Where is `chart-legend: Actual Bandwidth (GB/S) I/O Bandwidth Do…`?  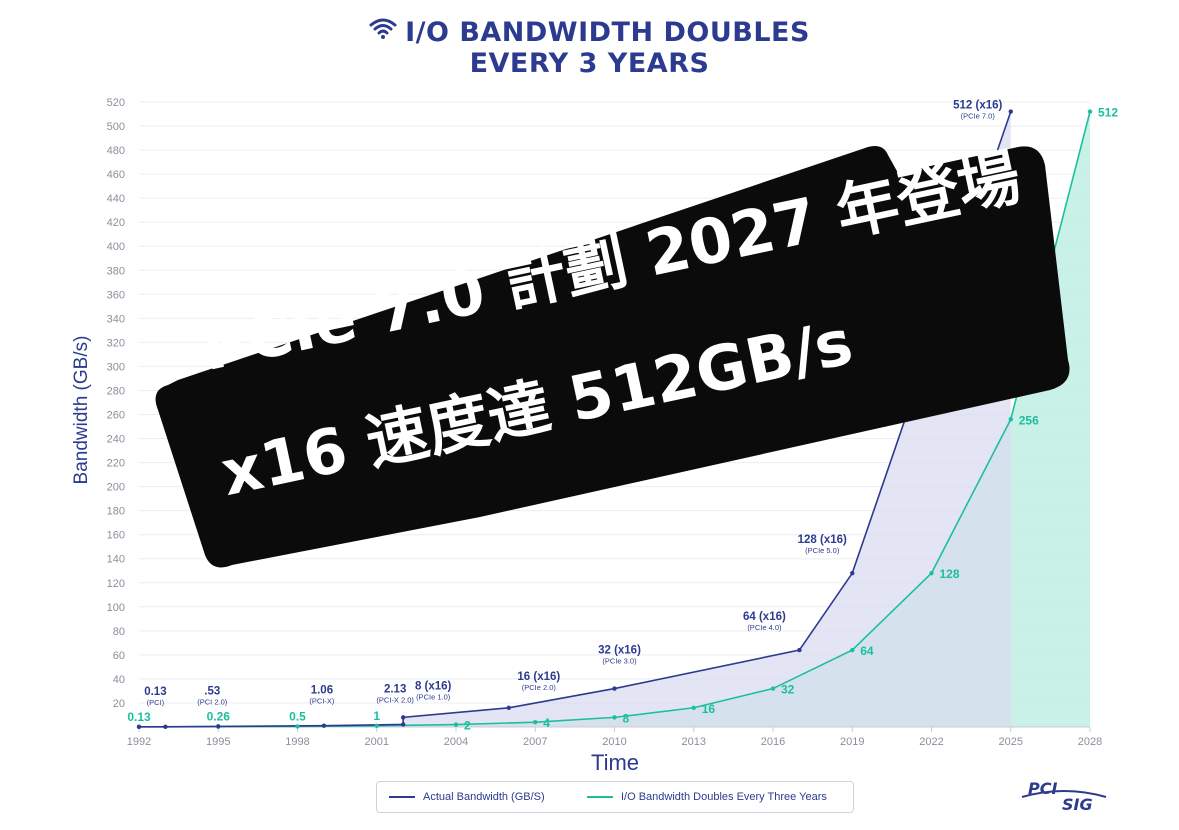 chart-legend: Actual Bandwidth (GB/S) I/O Bandwidth Do… is located at coordinates (615, 797).